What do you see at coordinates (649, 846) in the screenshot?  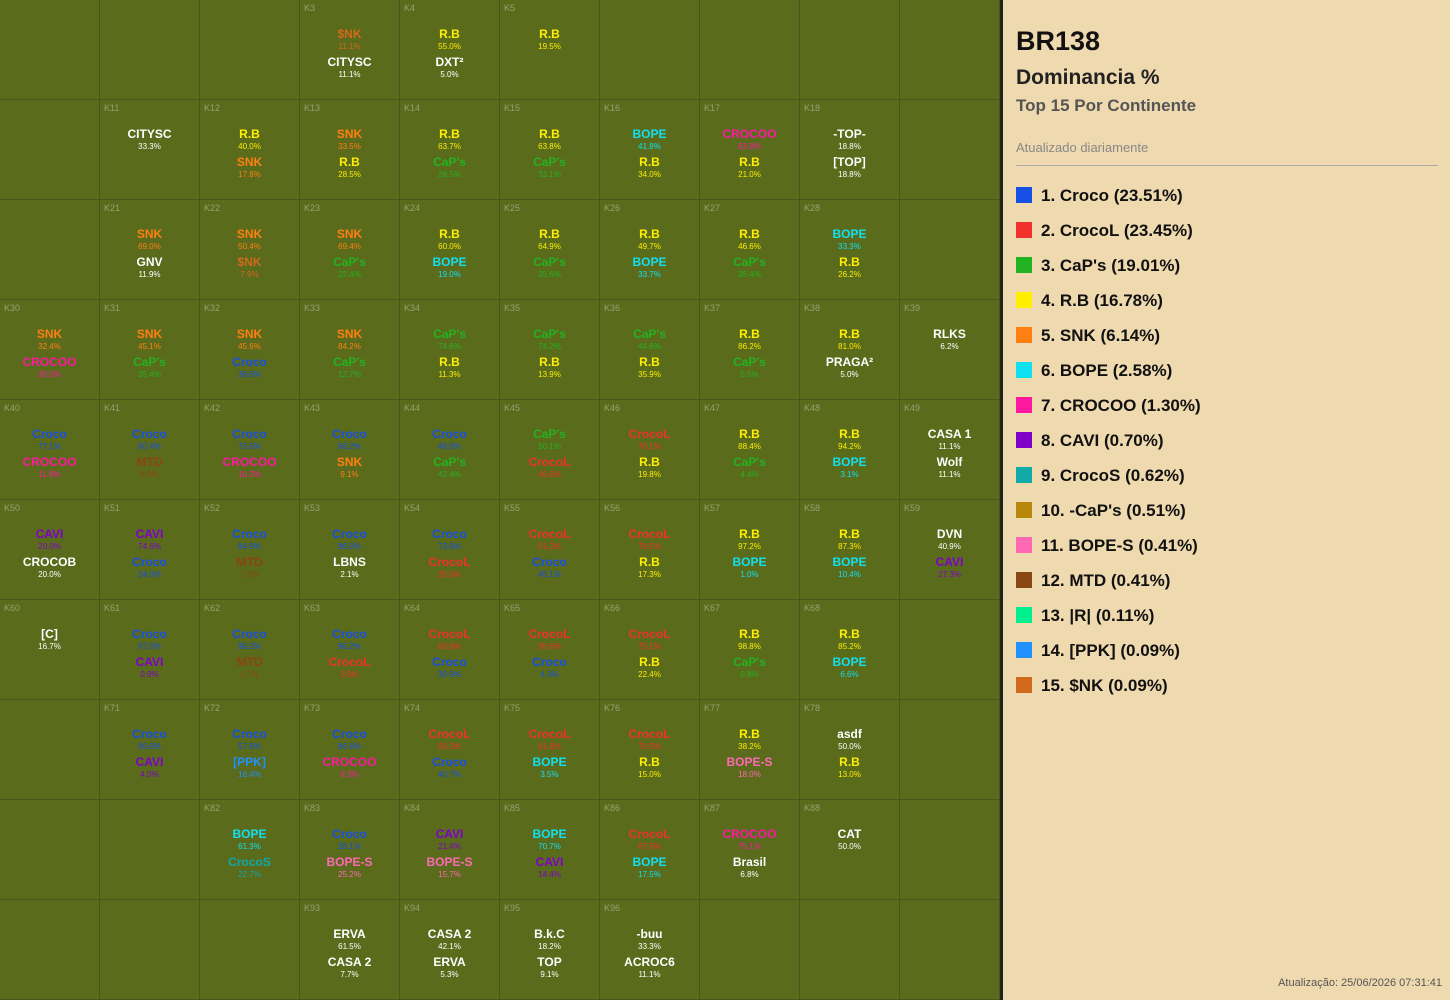 I see `clan-percent: 67.6%` at bounding box center [649, 846].